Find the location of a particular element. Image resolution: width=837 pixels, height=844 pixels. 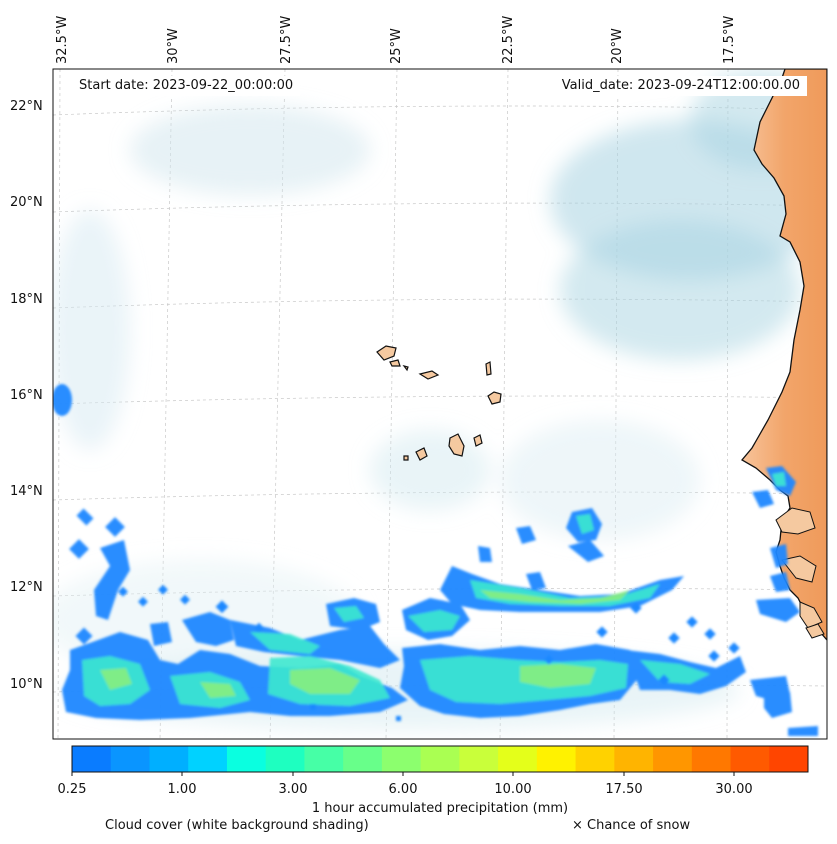

lat-label: 12°N is located at coordinates (26, 587).